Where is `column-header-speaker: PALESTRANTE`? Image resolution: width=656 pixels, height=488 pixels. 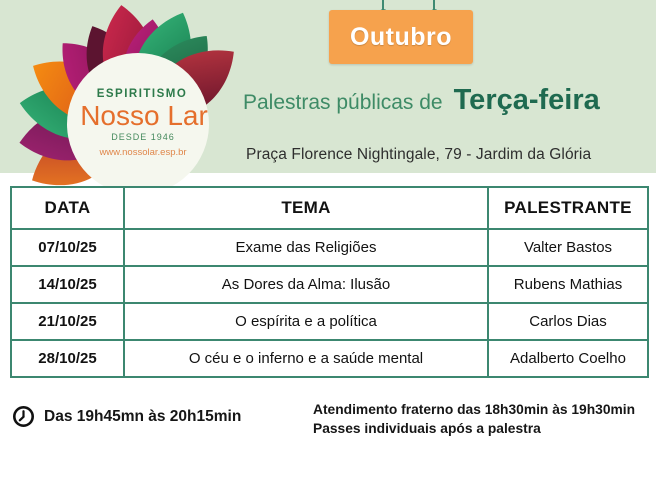
column-header-speaker: PALESTRANTE is located at coordinates (568, 208).